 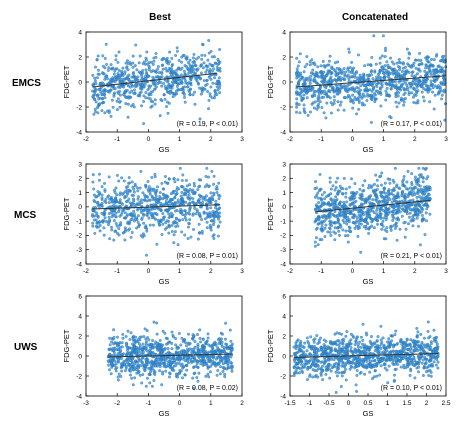 What do you see at coordinates (79, 396) in the screenshot?
I see `y-tick-label: -4` at bounding box center [79, 396].